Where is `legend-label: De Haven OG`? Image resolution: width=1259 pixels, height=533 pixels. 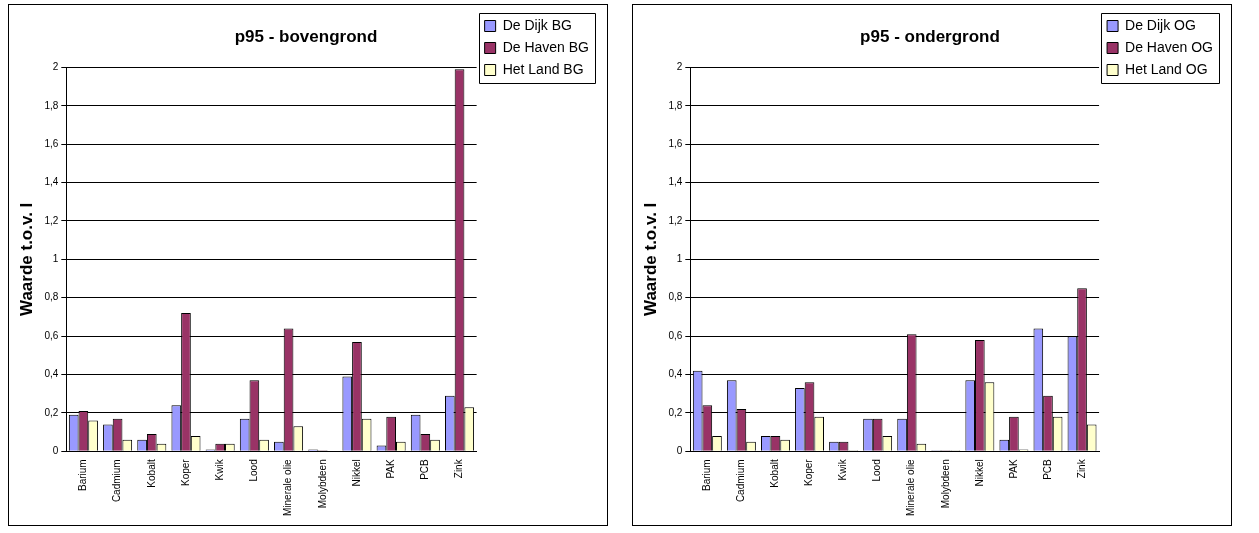
legend-label: De Haven OG is located at coordinates (1169, 46).